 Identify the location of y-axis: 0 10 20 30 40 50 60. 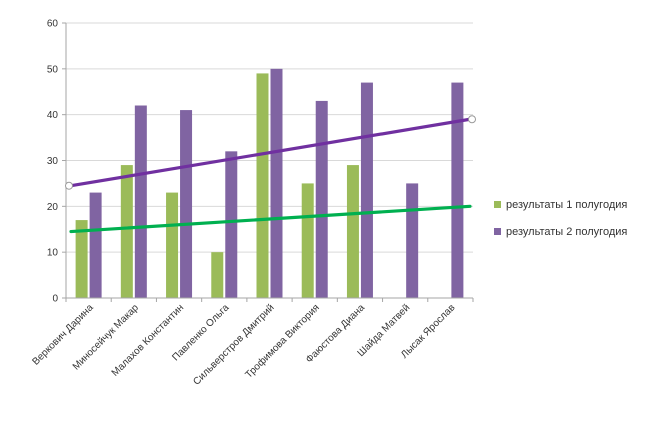
(57, 162).